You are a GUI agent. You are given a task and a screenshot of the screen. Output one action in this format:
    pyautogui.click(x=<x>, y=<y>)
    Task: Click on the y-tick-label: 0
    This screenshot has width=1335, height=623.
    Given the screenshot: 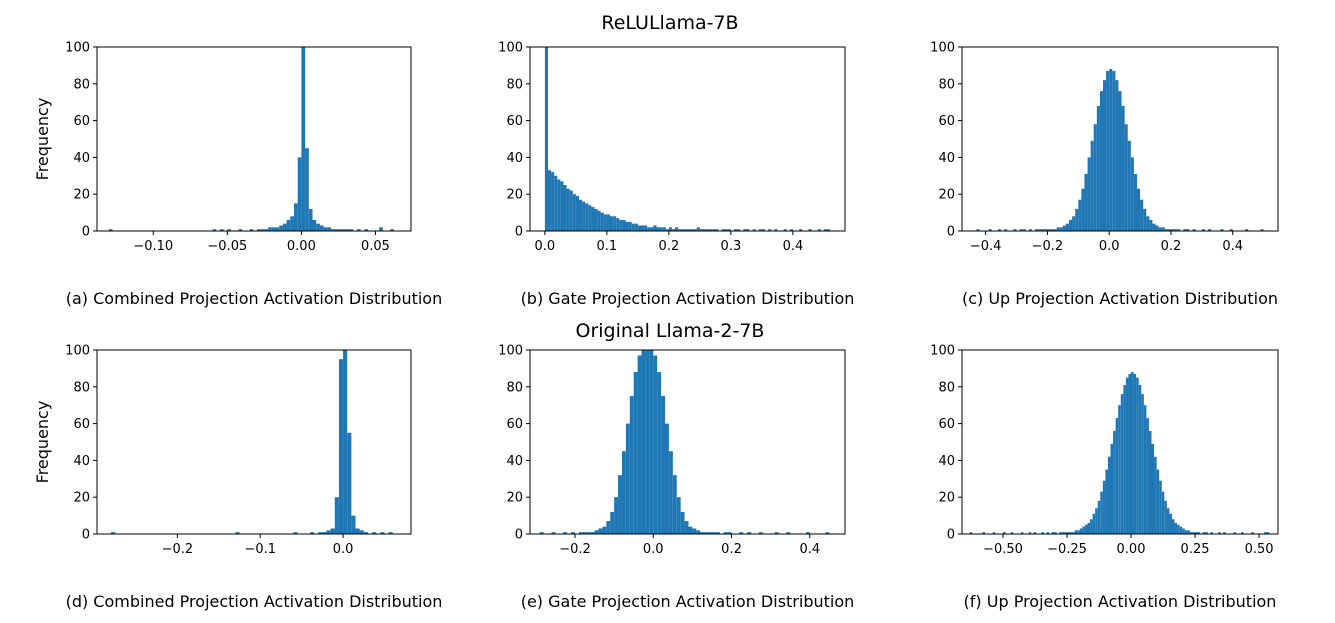 What is the action you would take?
    pyautogui.click(x=951, y=232)
    